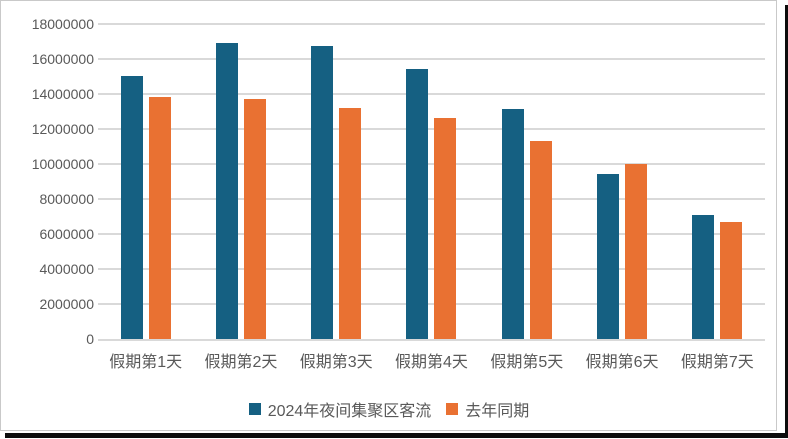 The height and width of the screenshot is (439, 788). I want to click on y-axis-tick-label: 16000000, so click(62, 58).